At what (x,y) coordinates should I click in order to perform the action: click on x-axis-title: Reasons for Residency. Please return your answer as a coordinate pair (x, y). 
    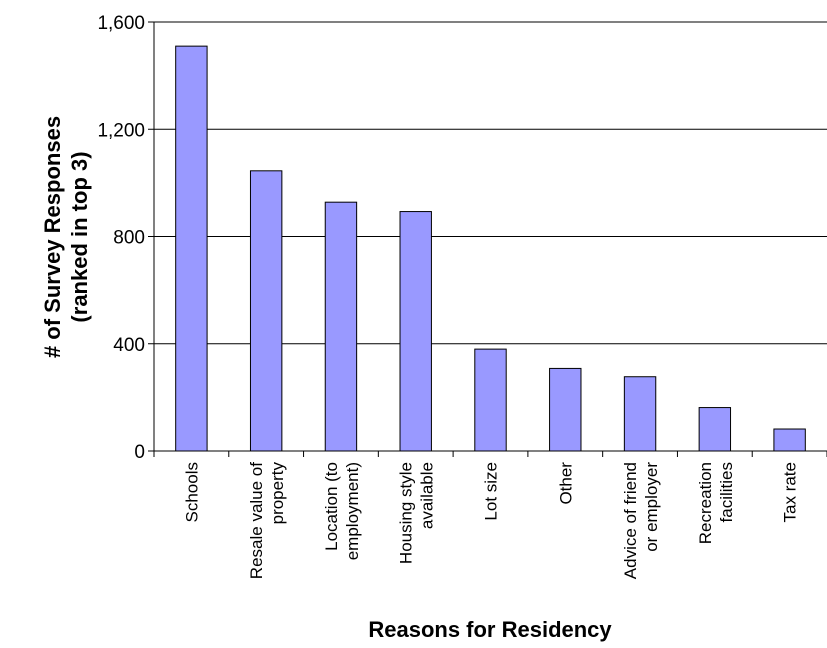
    Looking at the image, I should click on (490, 629).